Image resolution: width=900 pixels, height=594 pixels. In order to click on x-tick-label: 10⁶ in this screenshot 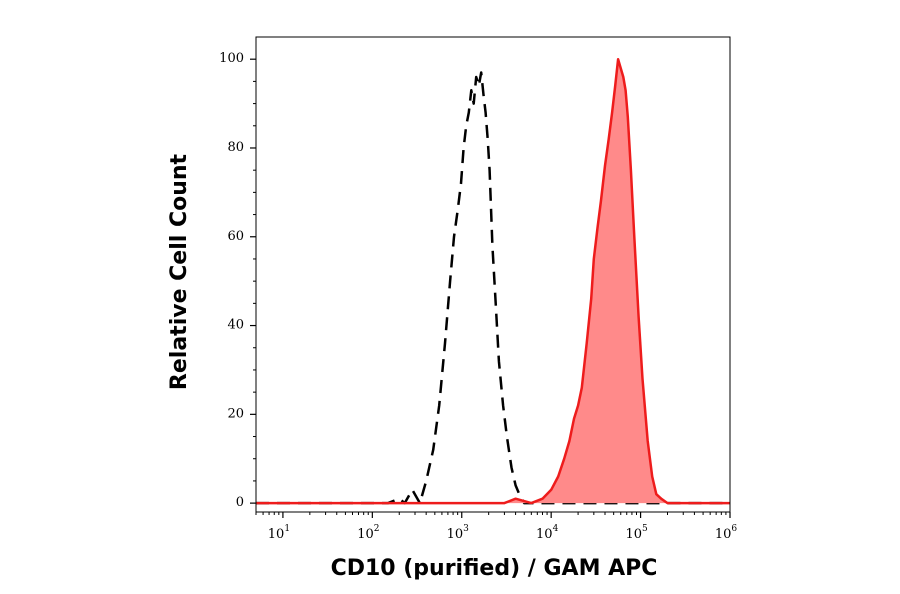, I will do `click(726, 533)`.